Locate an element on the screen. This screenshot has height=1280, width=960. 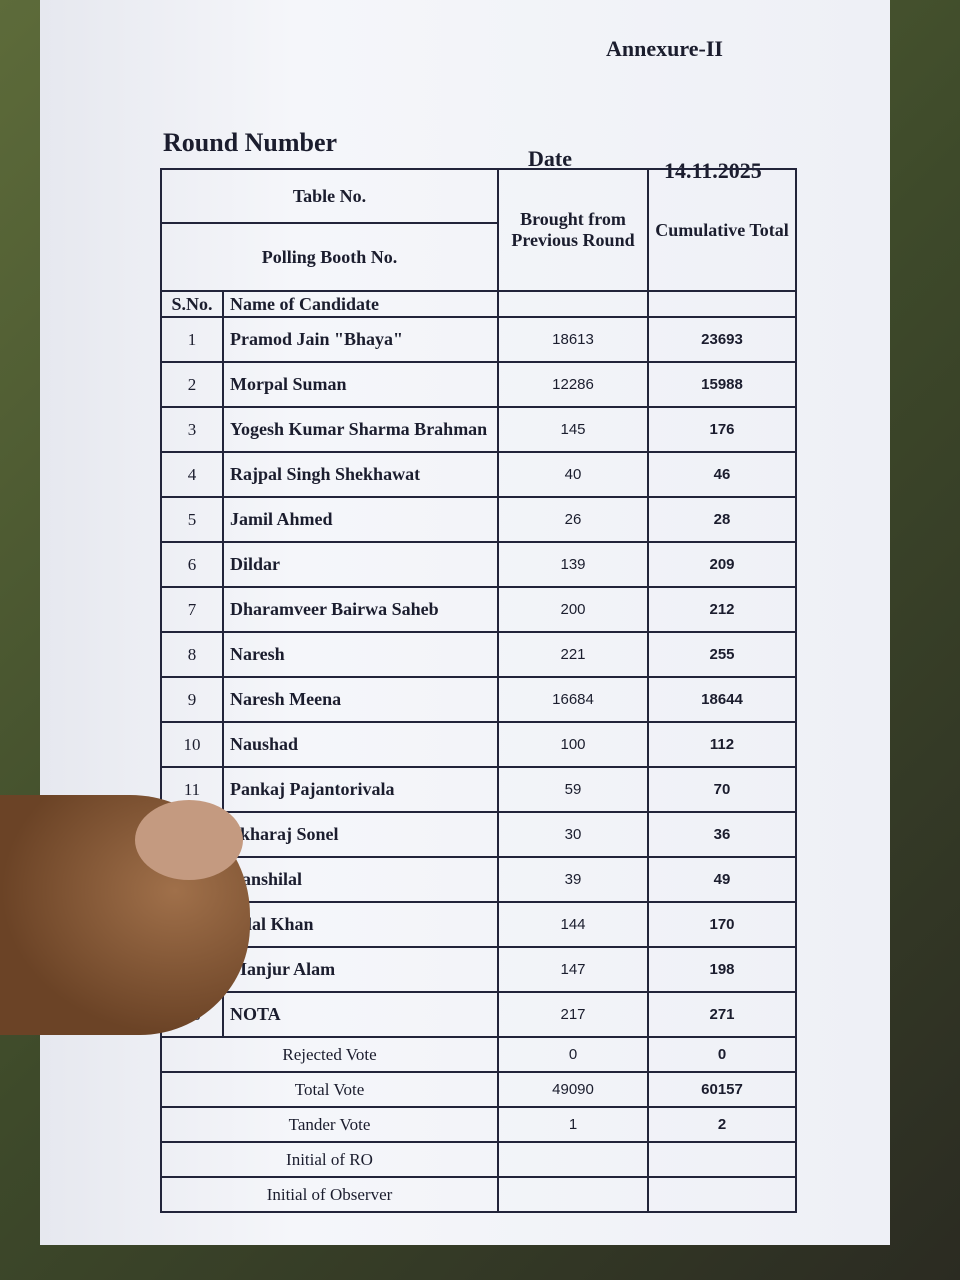
table-row: 4 Rajpal Singh Shekhawat 40 46 is located at coordinates (478, 474).